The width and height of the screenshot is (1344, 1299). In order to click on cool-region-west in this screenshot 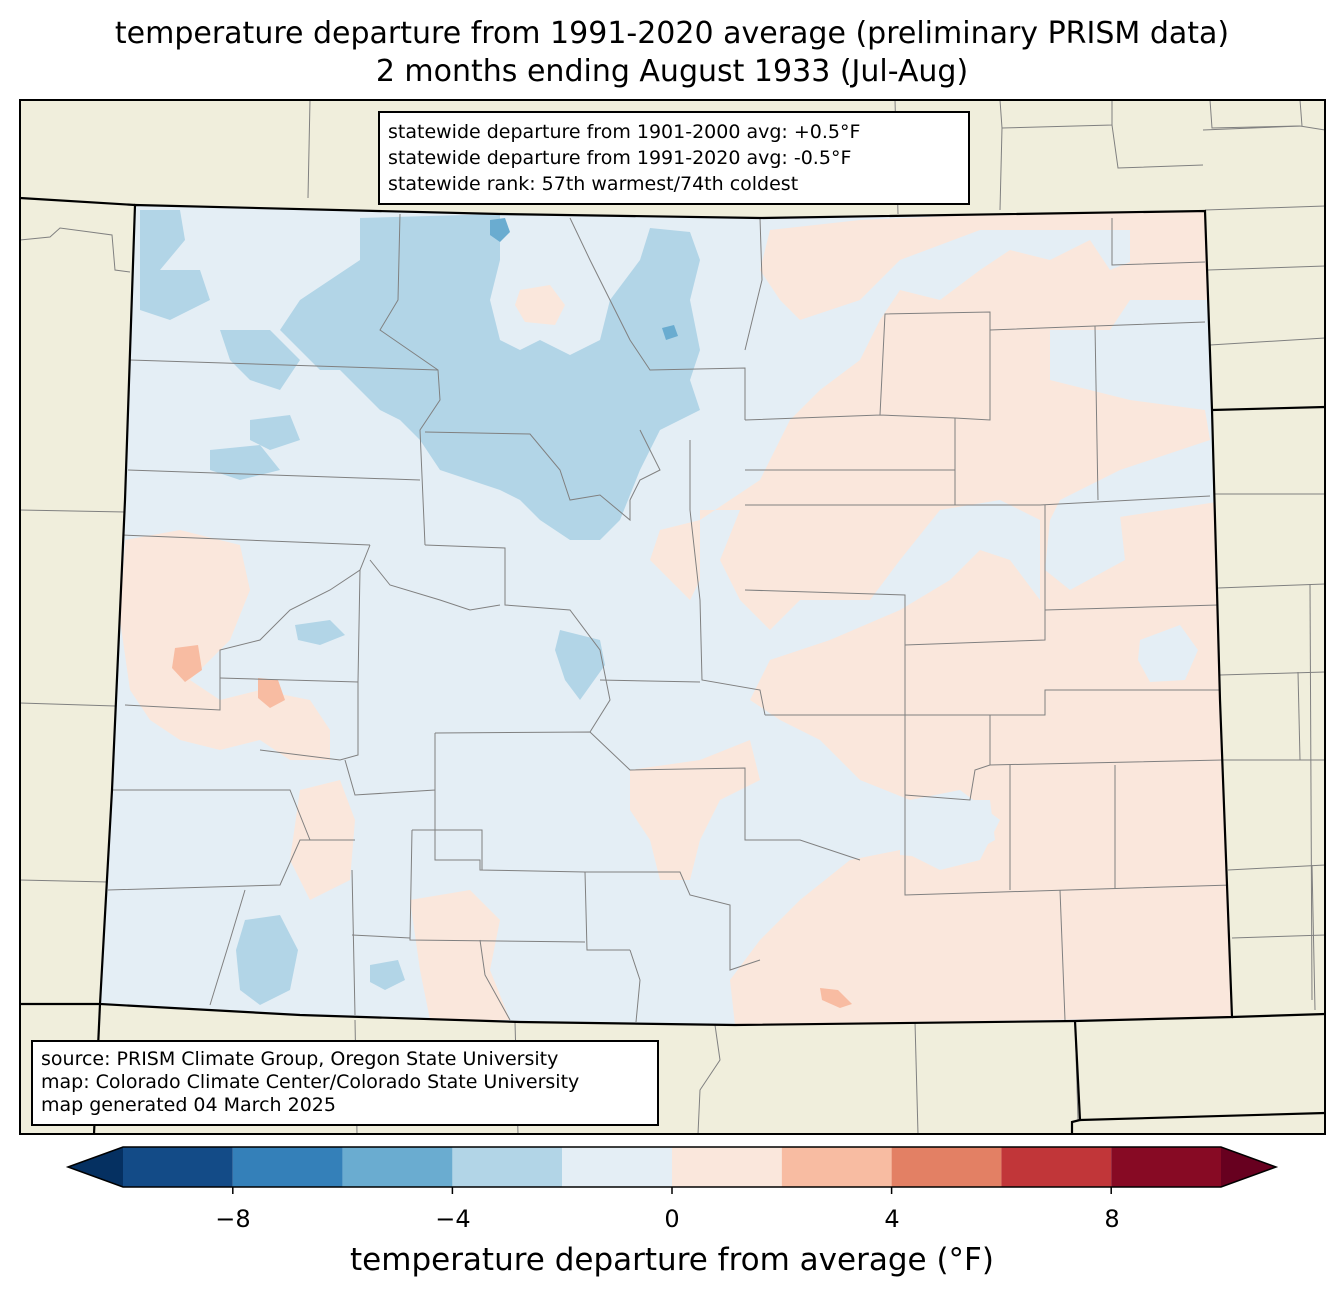, I will do `click(245, 462)`.